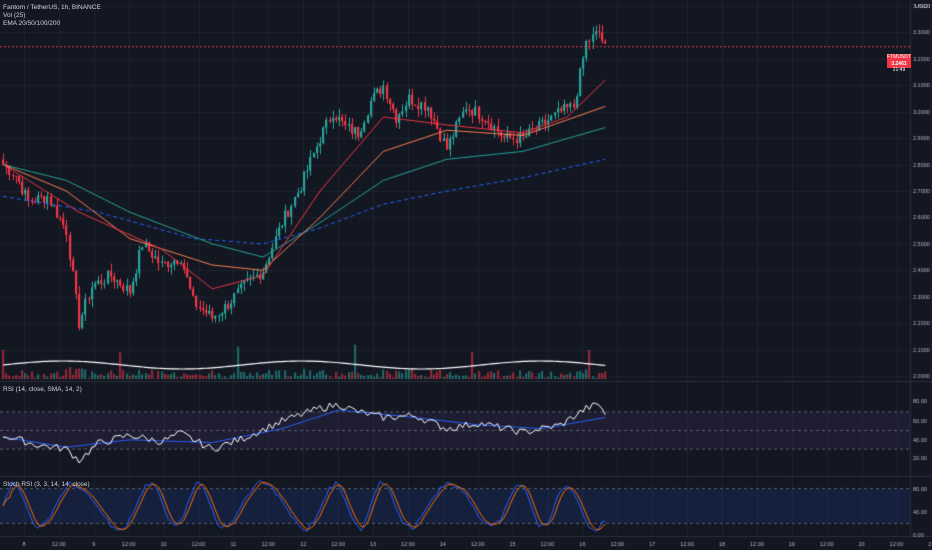 The image size is (932, 550). What do you see at coordinates (899, 57) in the screenshot?
I see `price-tag-symbol: FTMUSDT` at bounding box center [899, 57].